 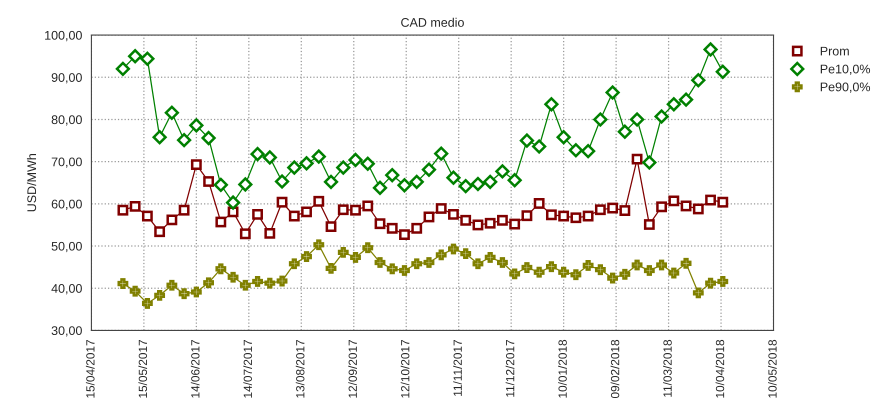 I want to click on y-tick-label: 100,00, so click(x=63, y=36).